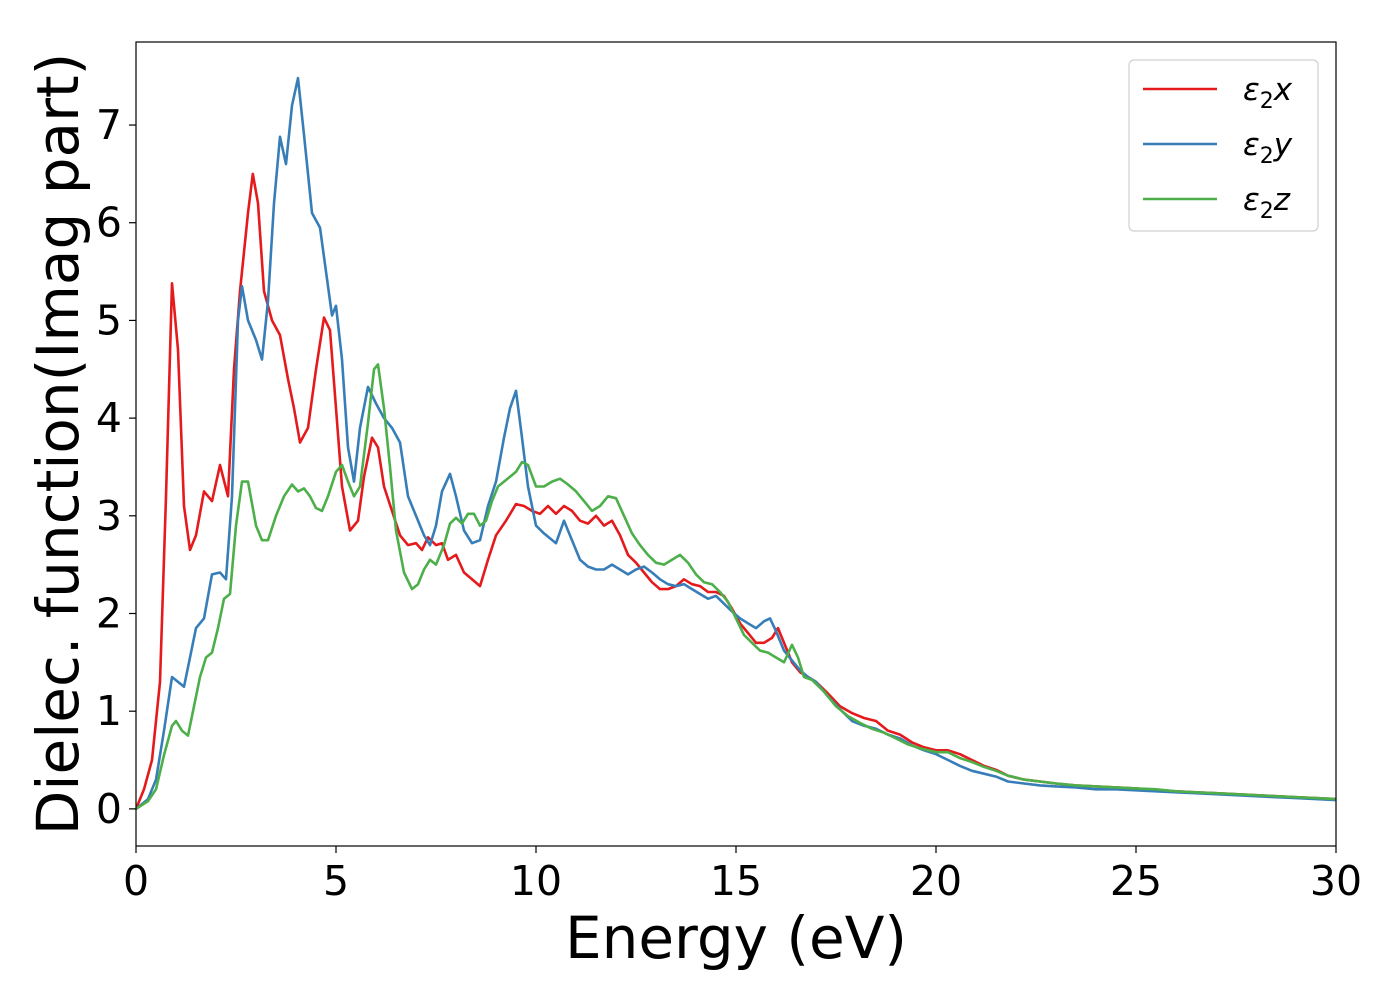 Image resolution: width=1400 pixels, height=1000 pixels. What do you see at coordinates (1268, 93) in the screenshot?
I see `legend-label: ε2x` at bounding box center [1268, 93].